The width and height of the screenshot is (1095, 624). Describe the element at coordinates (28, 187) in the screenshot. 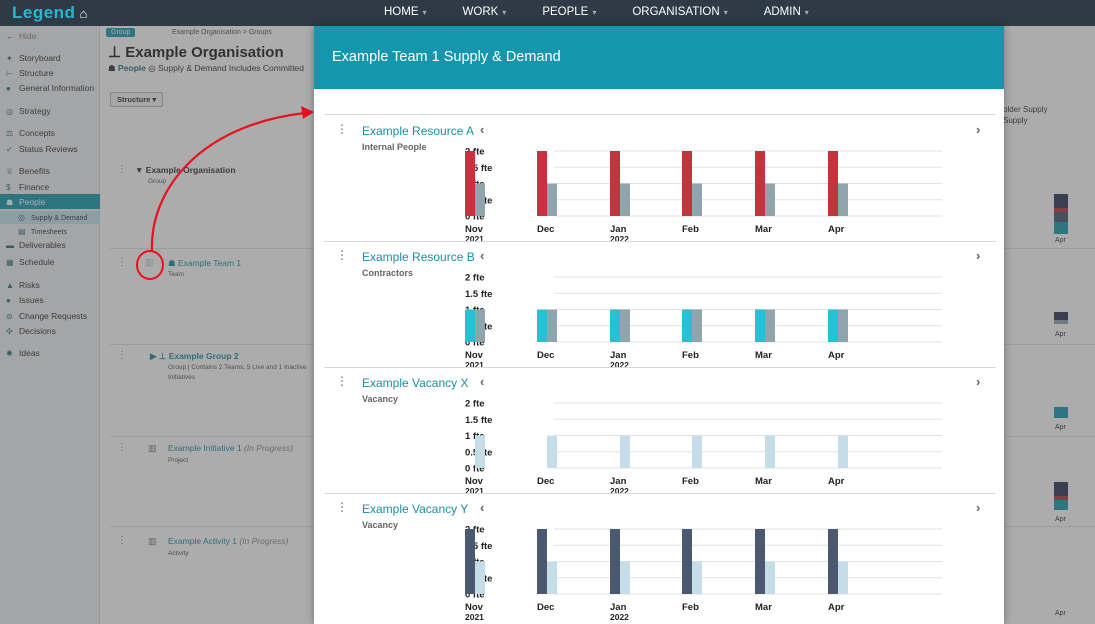

I see `sidebar-item-finance: $ Finance` at that location.